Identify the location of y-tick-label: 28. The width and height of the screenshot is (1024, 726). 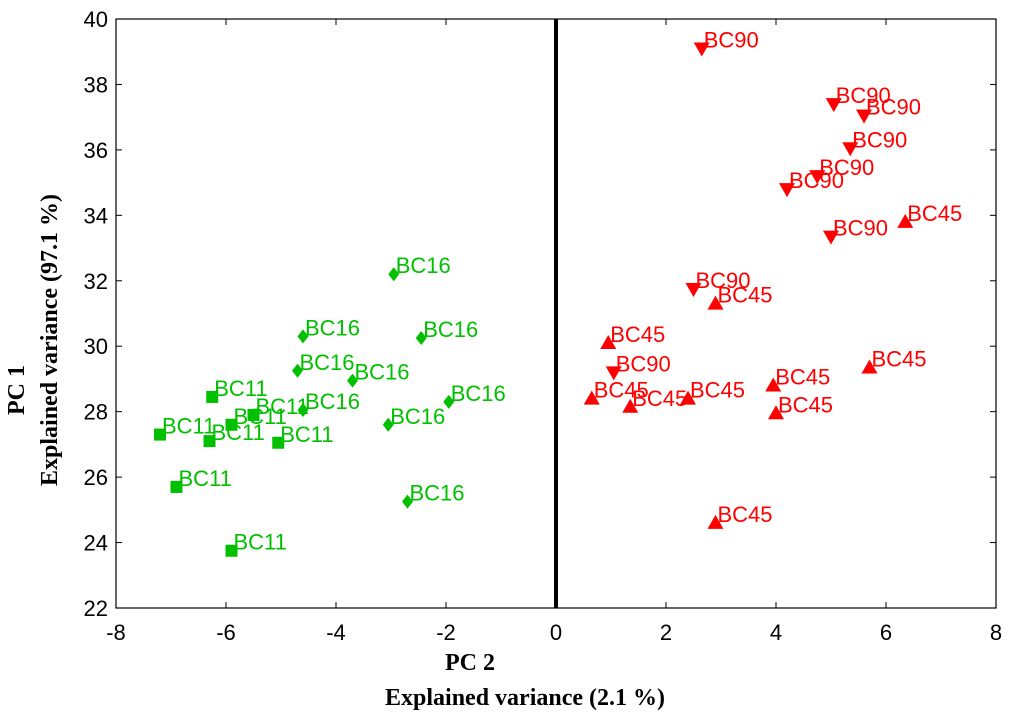
(96, 412).